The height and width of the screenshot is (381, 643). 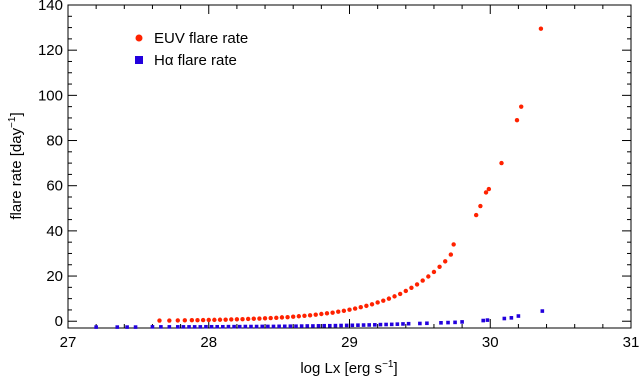 I want to click on x-axis-label: log Lx [erg s−1], so click(x=348, y=368).